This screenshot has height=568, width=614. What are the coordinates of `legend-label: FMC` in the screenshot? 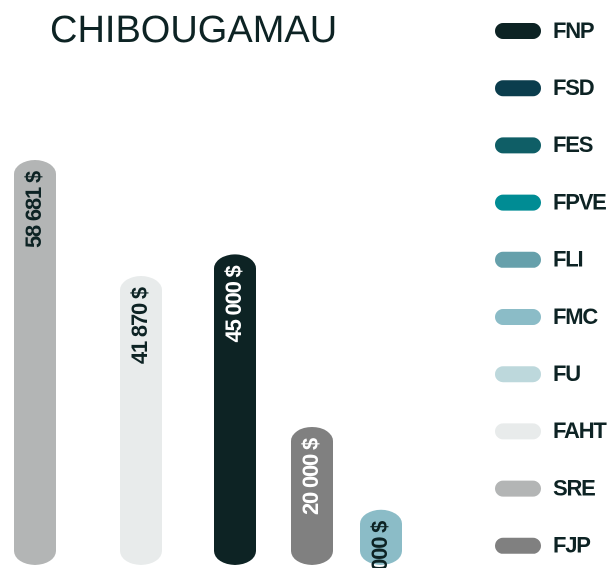 It's located at (575, 316).